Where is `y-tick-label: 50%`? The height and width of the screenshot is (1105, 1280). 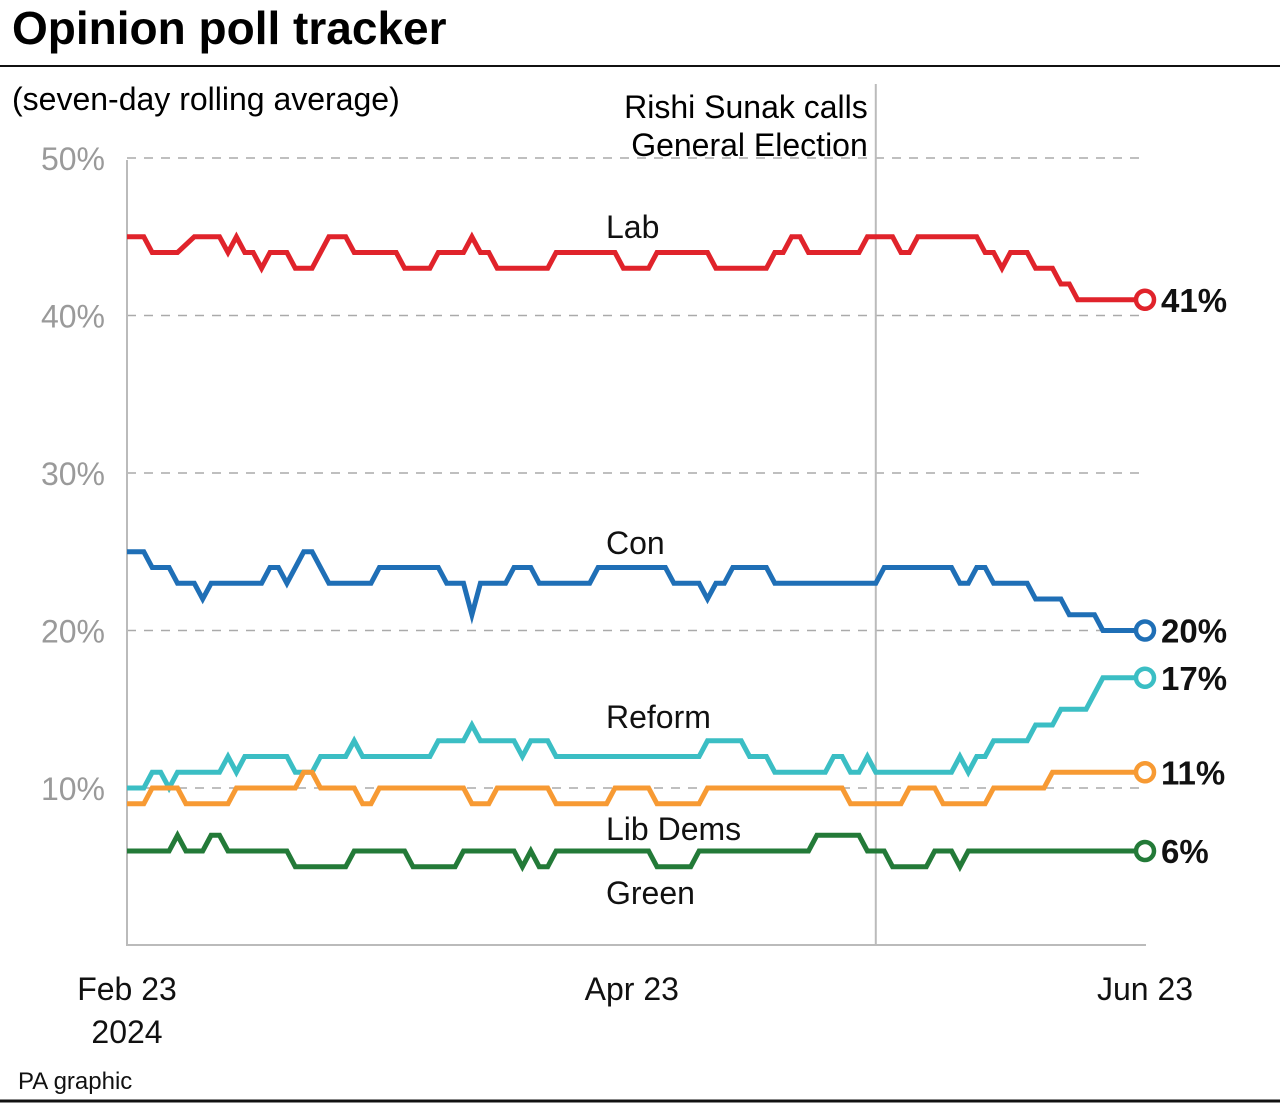 y-tick-label: 50% is located at coordinates (73, 159).